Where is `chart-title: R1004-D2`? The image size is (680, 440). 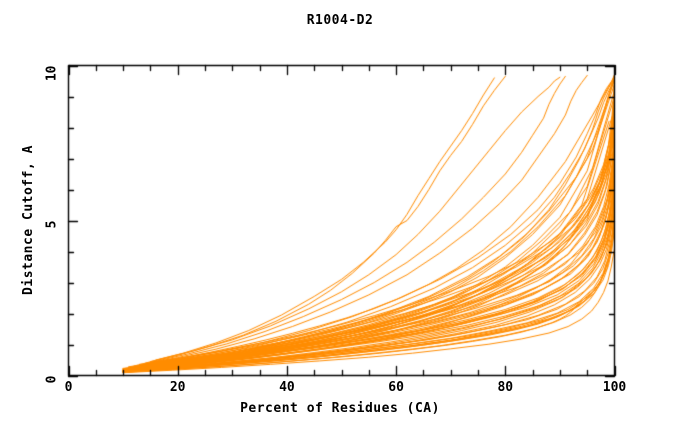 chart-title: R1004-D2 is located at coordinates (340, 20).